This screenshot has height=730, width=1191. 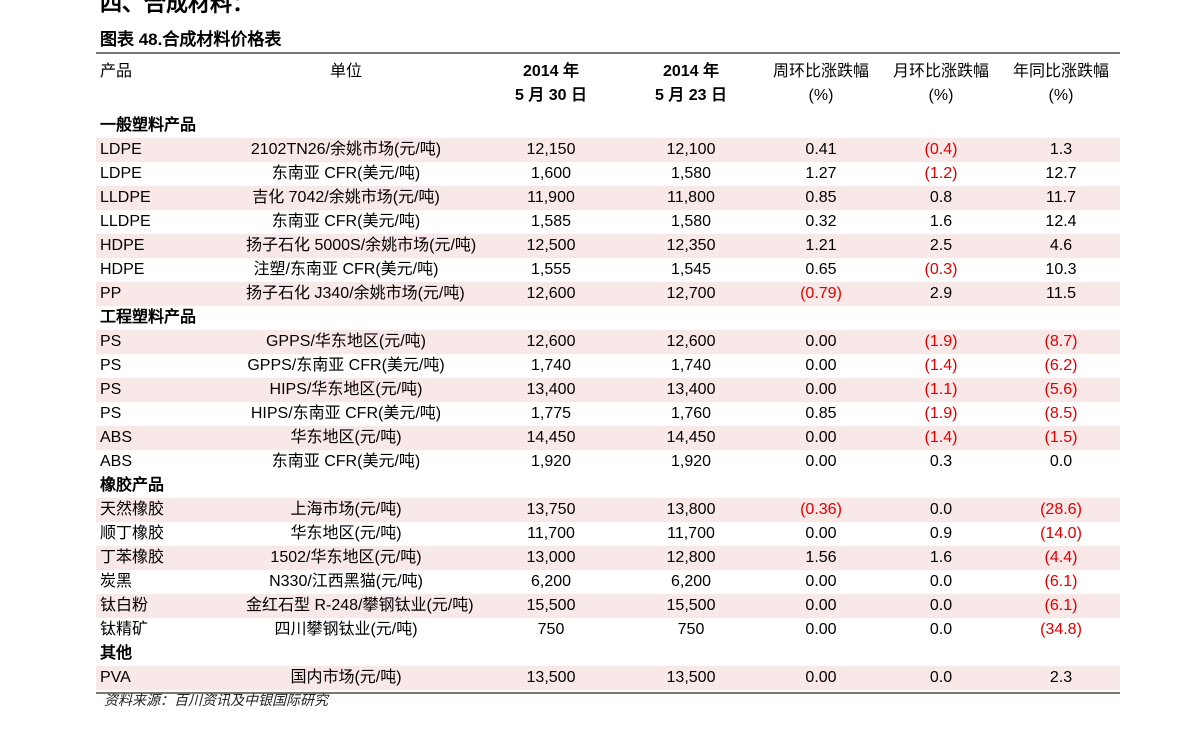 What do you see at coordinates (551, 293) in the screenshot?
I see `cell-price-date1: 12,600` at bounding box center [551, 293].